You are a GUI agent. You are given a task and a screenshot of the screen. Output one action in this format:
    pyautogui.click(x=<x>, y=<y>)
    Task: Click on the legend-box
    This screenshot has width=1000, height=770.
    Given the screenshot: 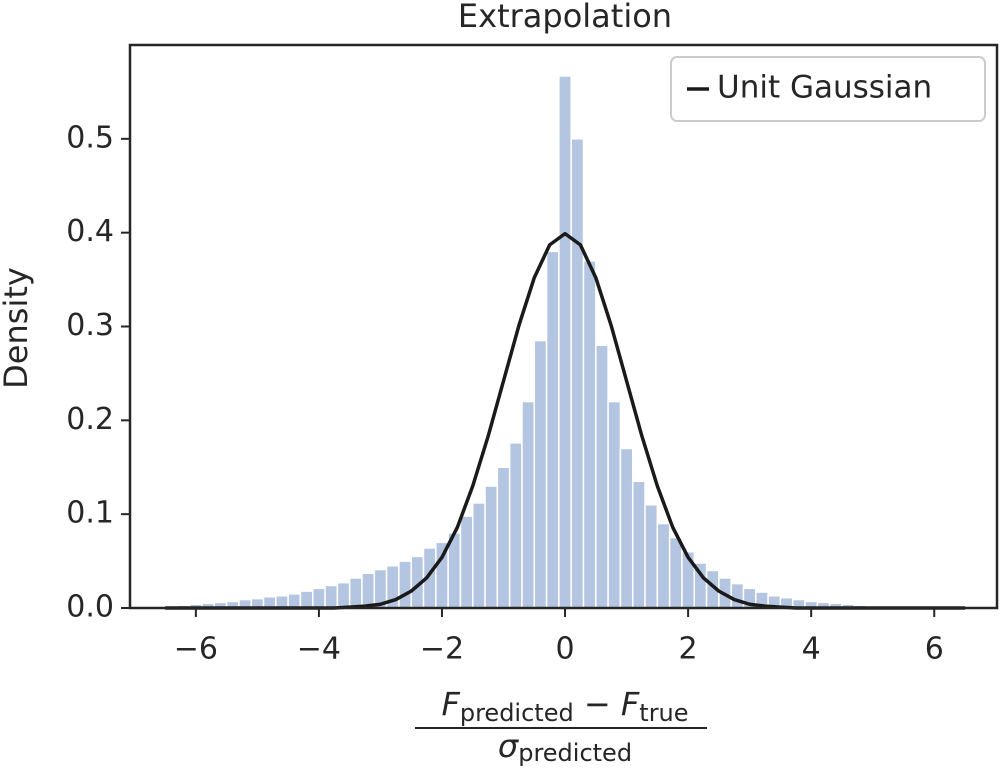 What is the action you would take?
    pyautogui.click(x=828, y=89)
    